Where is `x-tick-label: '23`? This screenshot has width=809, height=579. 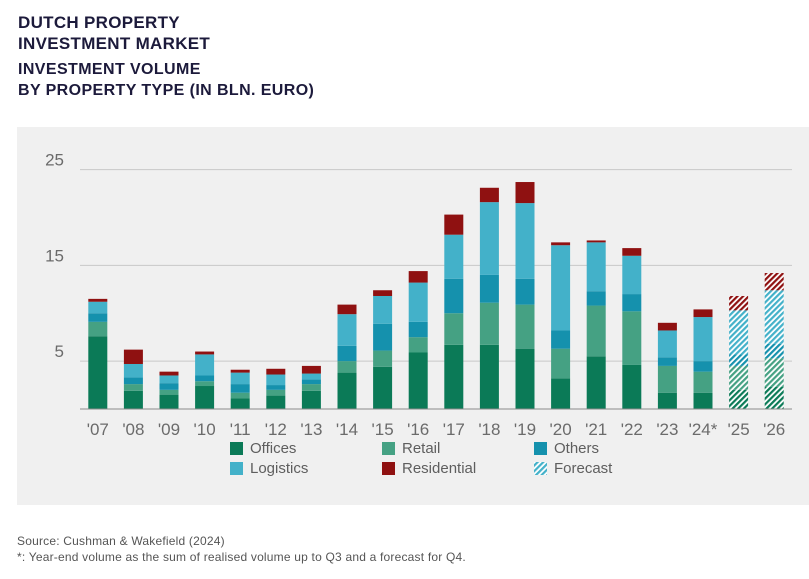
x-tick-label: '23 is located at coordinates (667, 429).